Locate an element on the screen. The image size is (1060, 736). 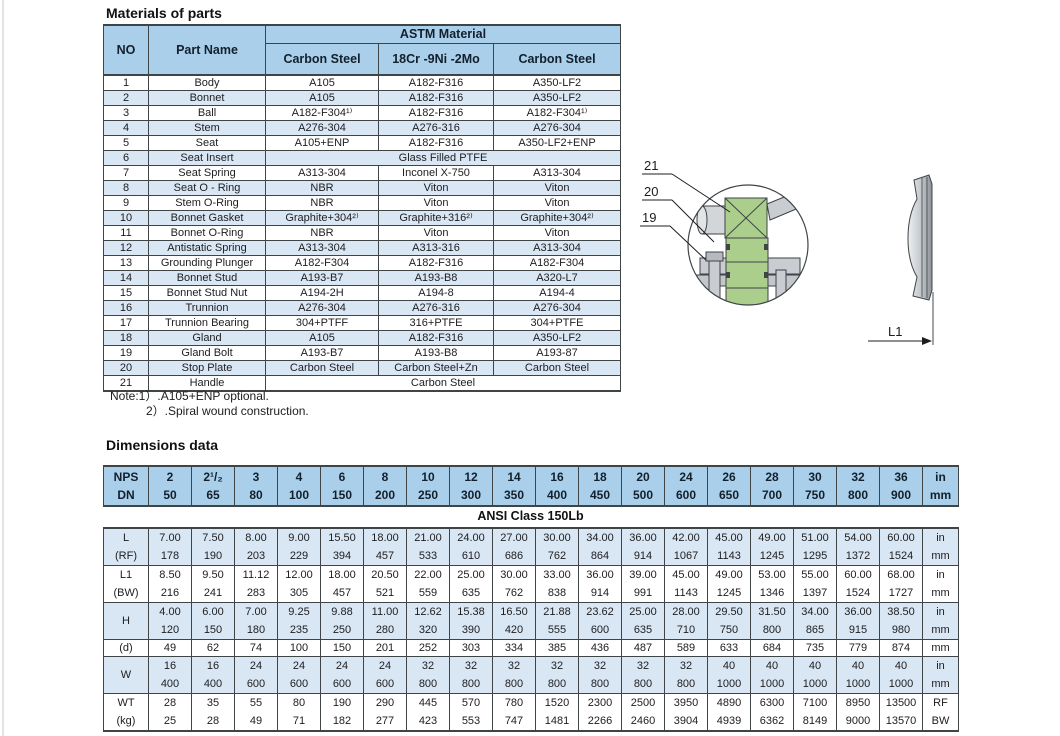
dims-value: 74 is located at coordinates (256, 648).